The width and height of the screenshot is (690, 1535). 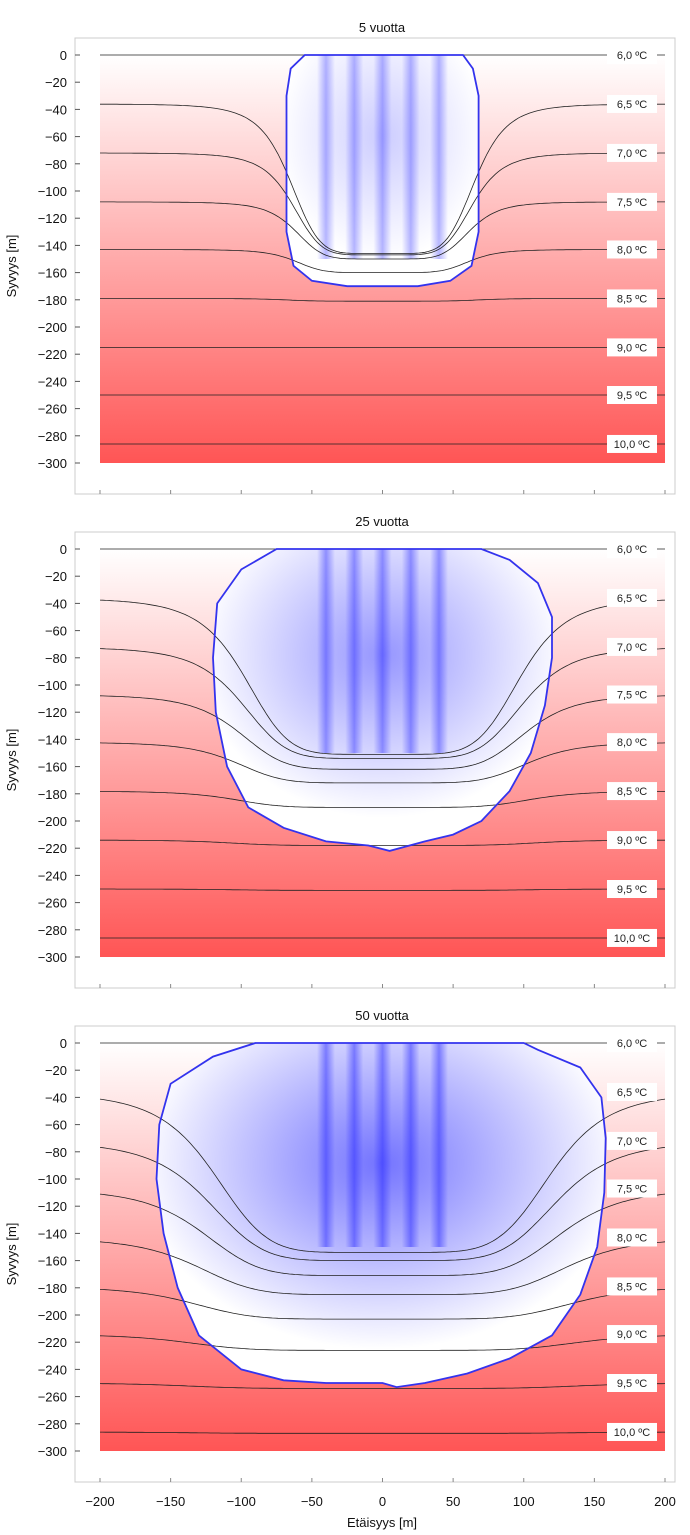 What do you see at coordinates (63, 55) in the screenshot?
I see `y-tick-label: 0` at bounding box center [63, 55].